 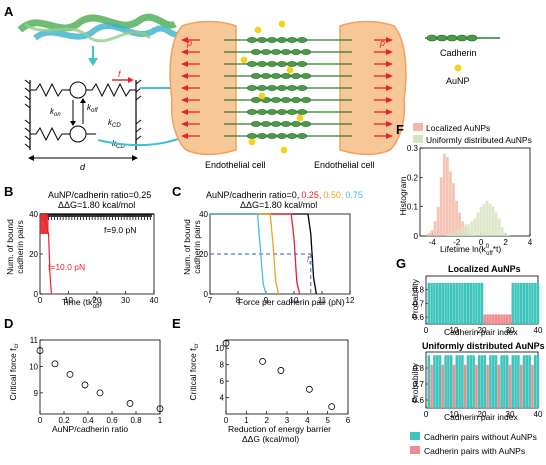 I want to click on f-xtick-label: 0, so click(x=481, y=242).